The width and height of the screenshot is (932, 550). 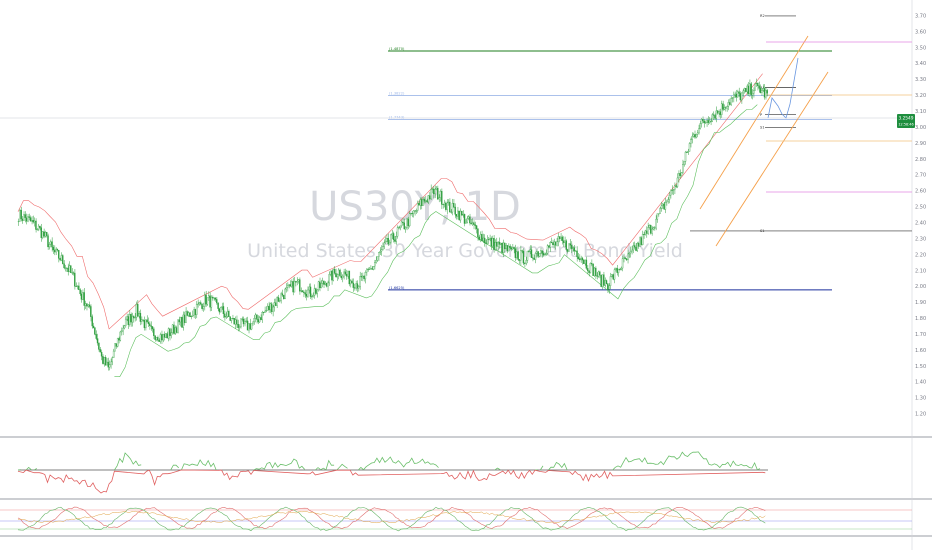 I want to click on projection-path, so click(x=783, y=88).